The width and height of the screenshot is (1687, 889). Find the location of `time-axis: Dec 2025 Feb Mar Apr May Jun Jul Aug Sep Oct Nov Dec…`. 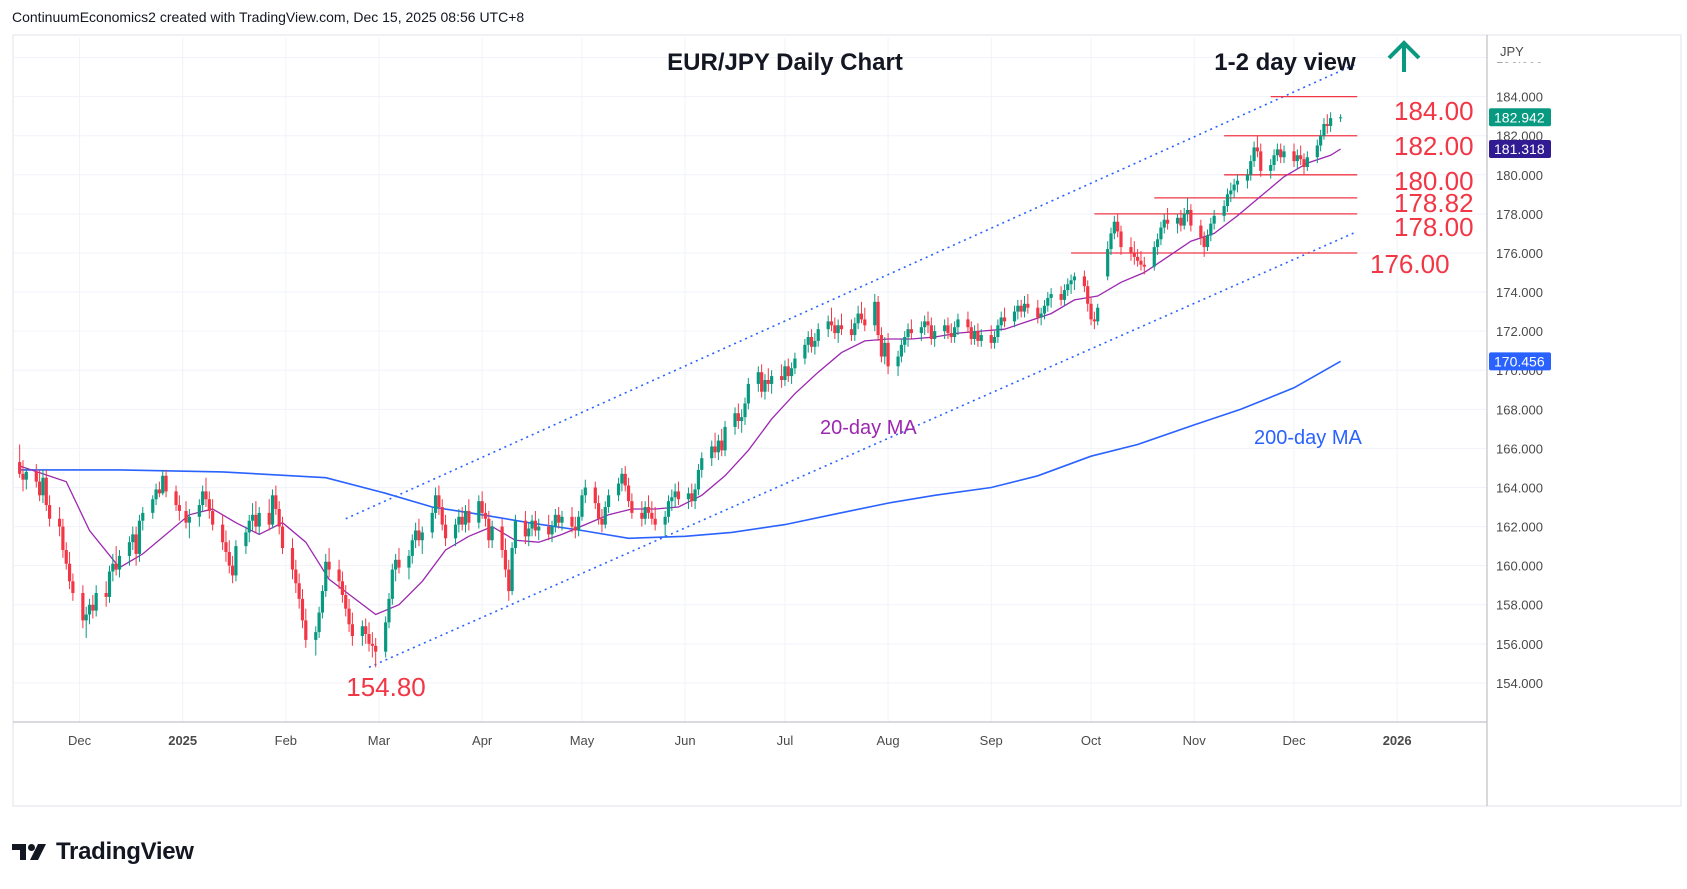

time-axis: Dec 2025 Feb Mar Apr May Jun Jul Aug Sep Oct Nov Dec… is located at coordinates (740, 740).